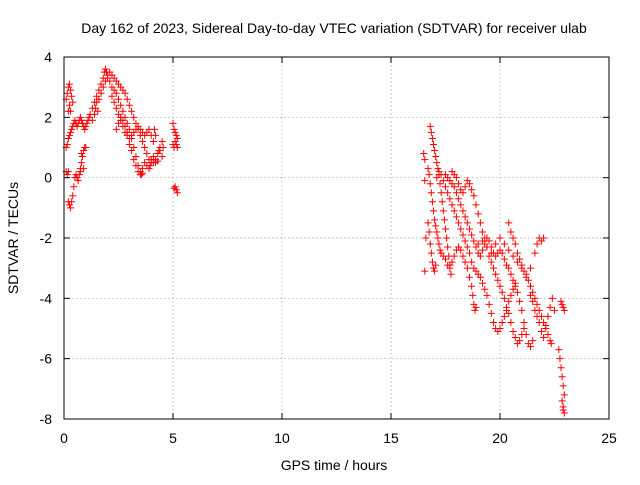 Image resolution: width=640 pixels, height=485 pixels. What do you see at coordinates (500, 438) in the screenshot?
I see `x-tick-label: 20` at bounding box center [500, 438].